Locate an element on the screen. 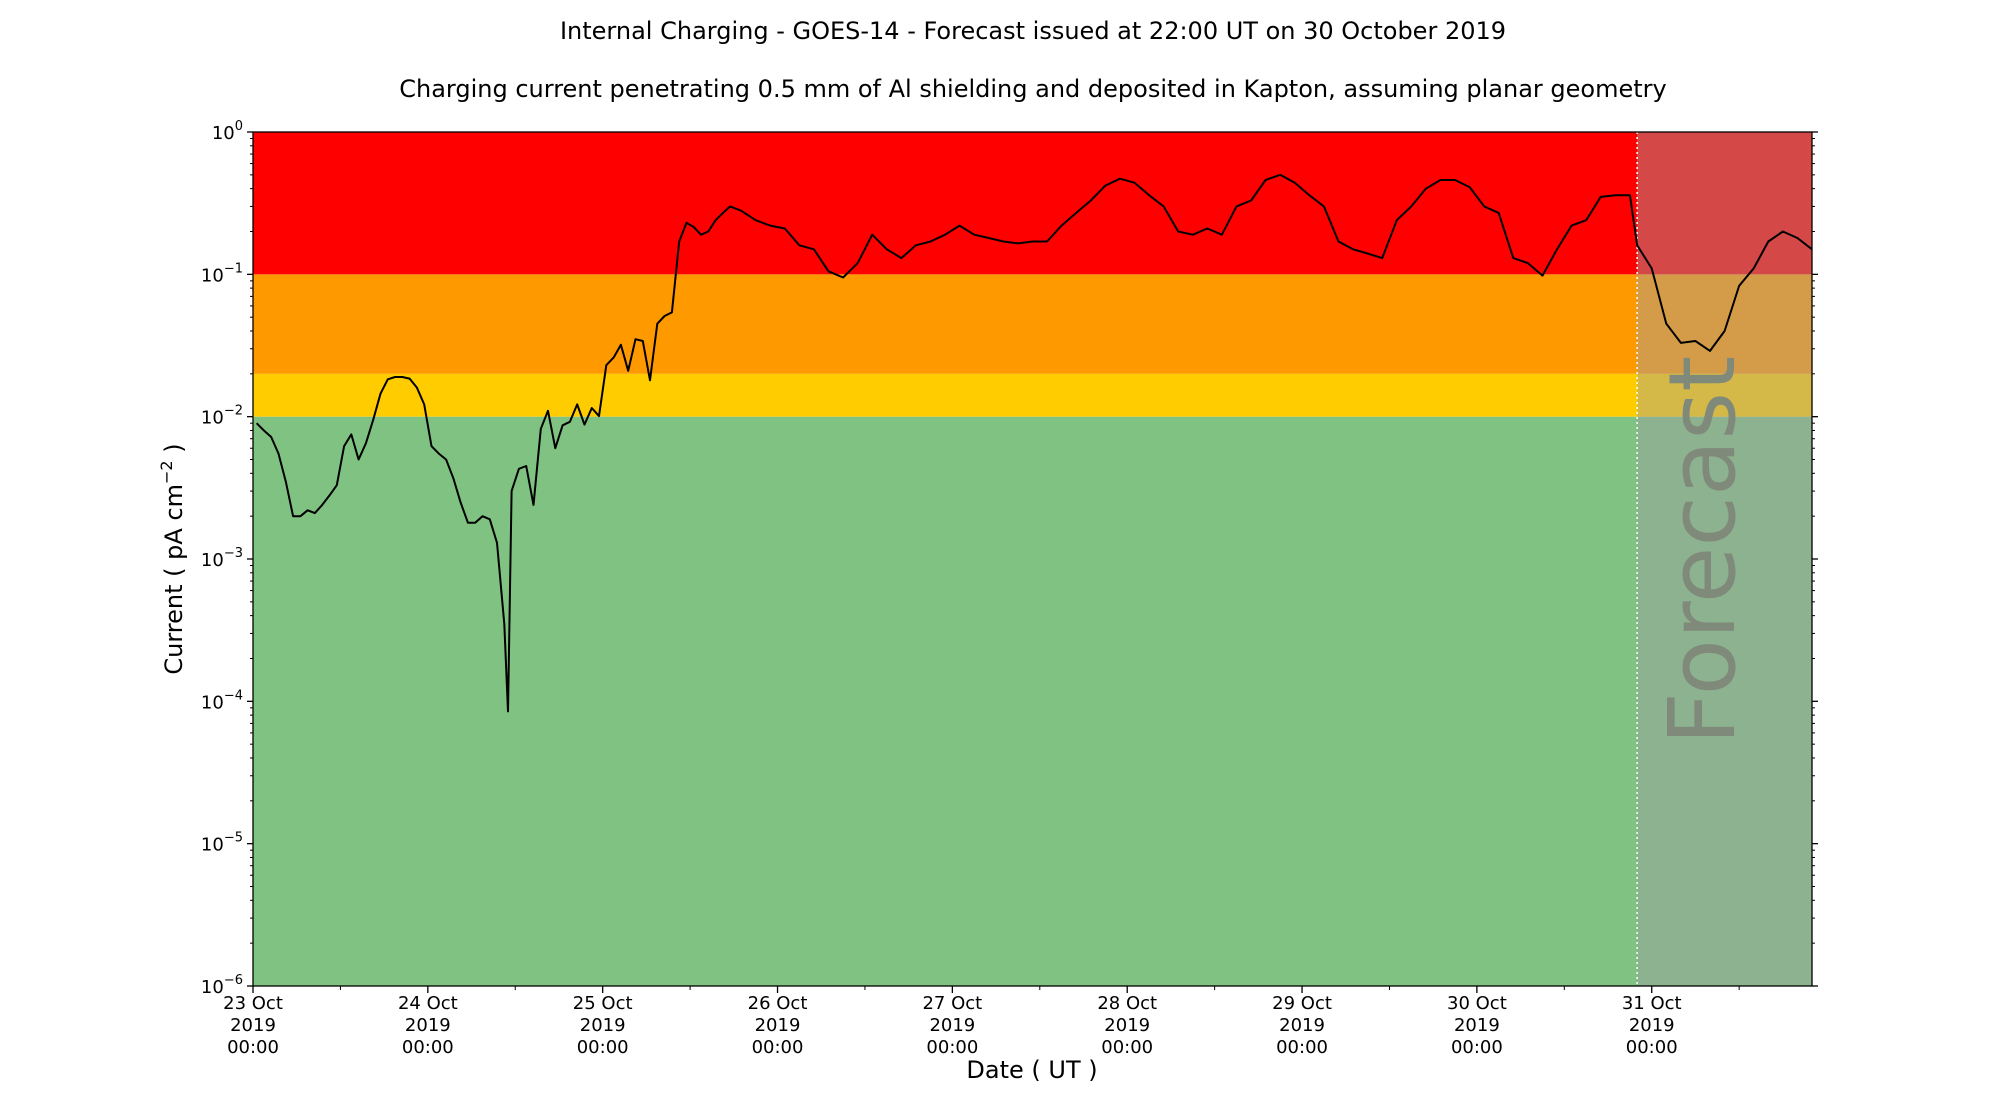 This screenshot has height=1100, width=2000. x-tick-label-8-2: 00:00 is located at coordinates (1652, 1047).